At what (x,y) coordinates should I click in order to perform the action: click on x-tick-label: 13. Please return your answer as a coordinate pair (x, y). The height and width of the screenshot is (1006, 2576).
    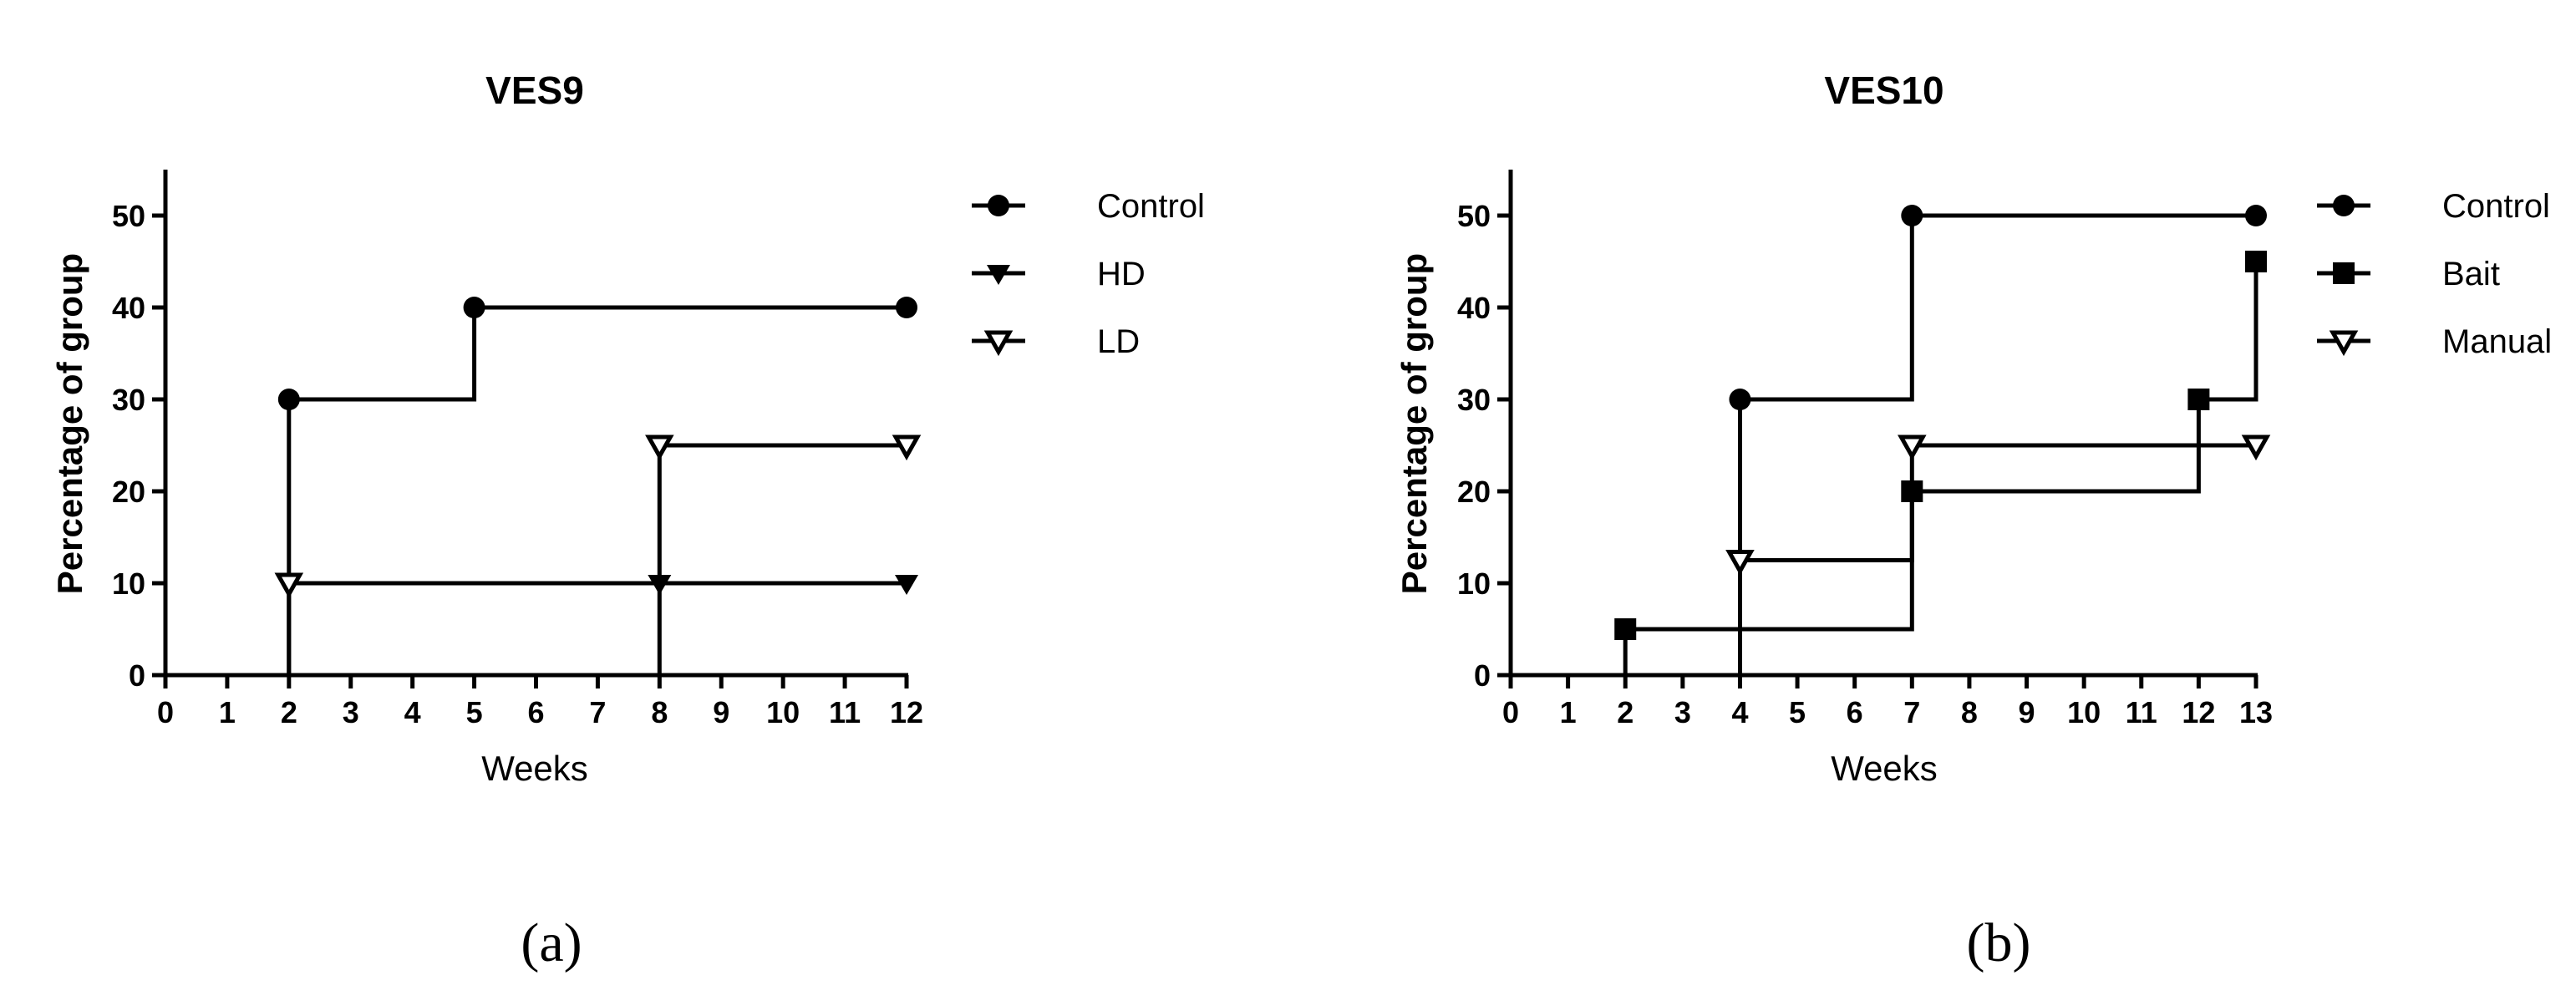
    Looking at the image, I should click on (2256, 712).